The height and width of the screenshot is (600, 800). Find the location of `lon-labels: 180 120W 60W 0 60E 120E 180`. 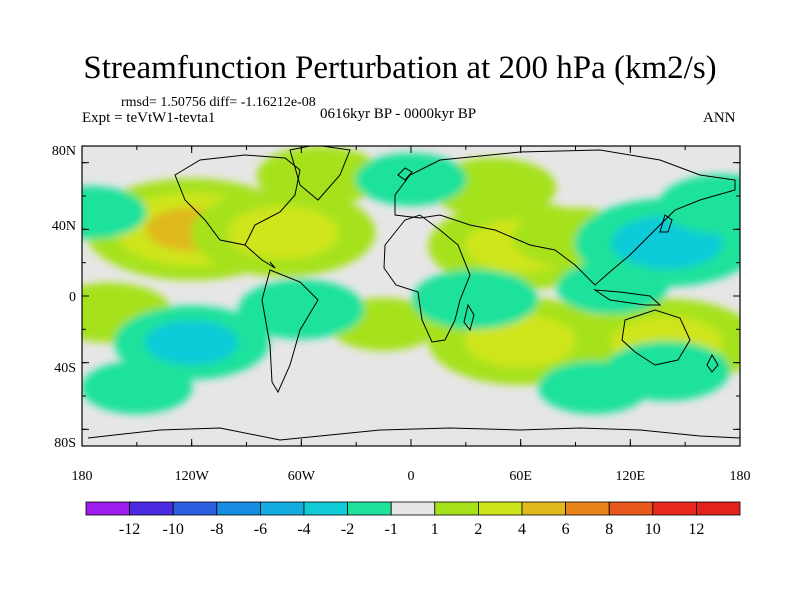

lon-labels: 180 120W 60W 0 60E 120E 180 is located at coordinates (411, 476).